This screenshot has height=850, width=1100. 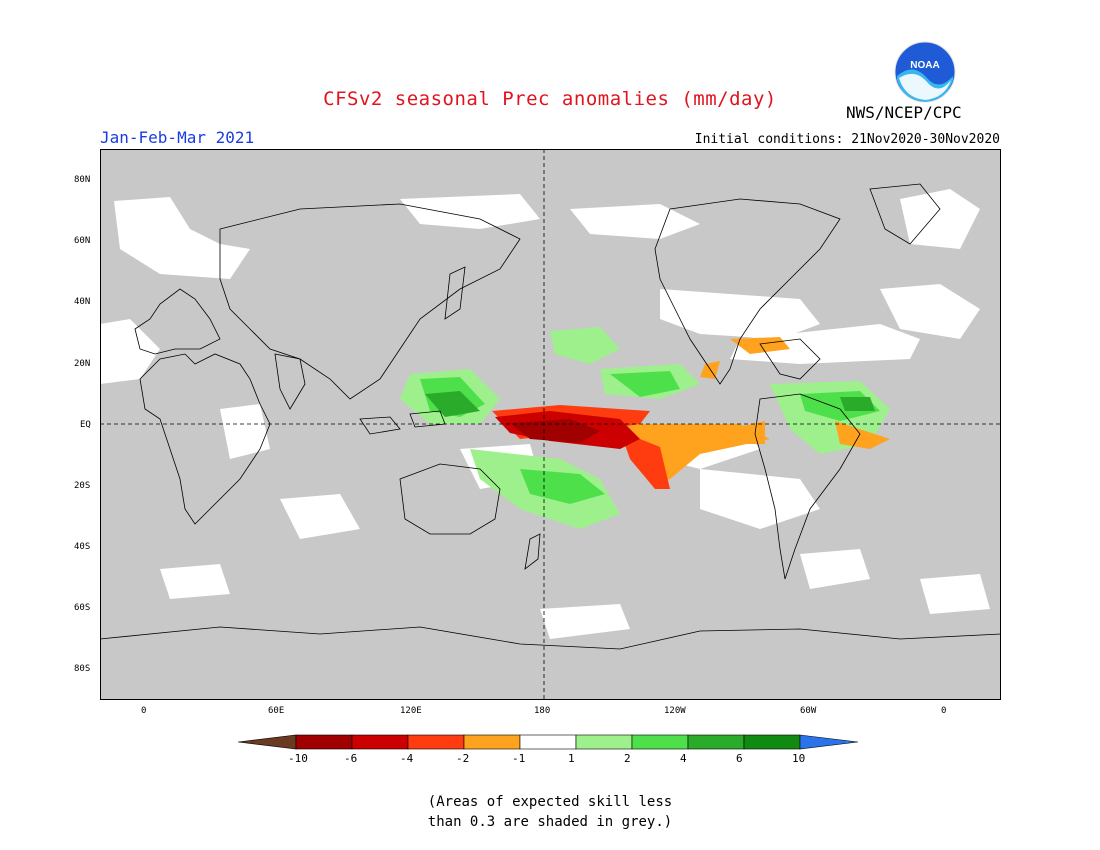 I want to click on colorbar-label: -6, so click(x=351, y=758).